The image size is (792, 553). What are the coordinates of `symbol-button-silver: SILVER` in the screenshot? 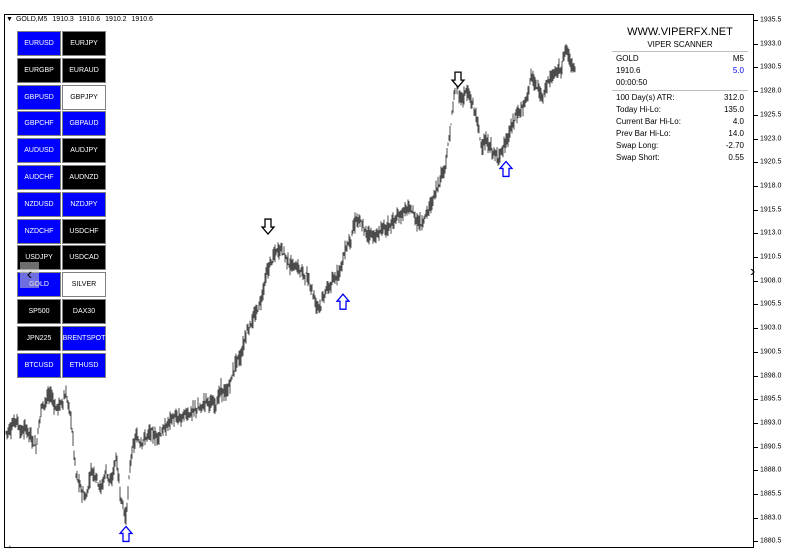 It's located at (84, 285).